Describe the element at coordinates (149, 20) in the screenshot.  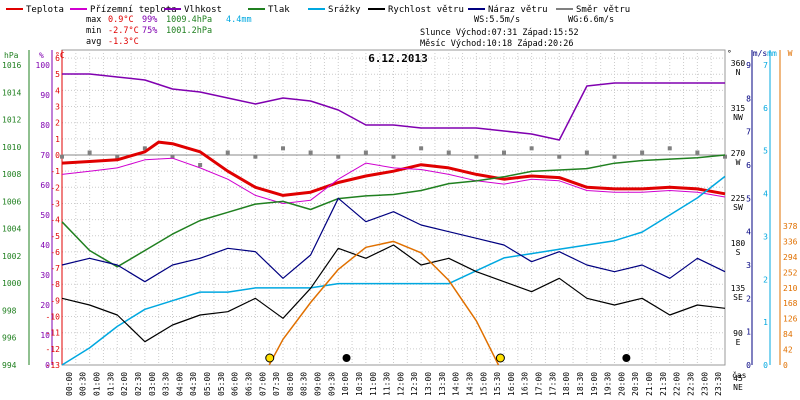
I see `stat-max-hum: 99%` at that location.